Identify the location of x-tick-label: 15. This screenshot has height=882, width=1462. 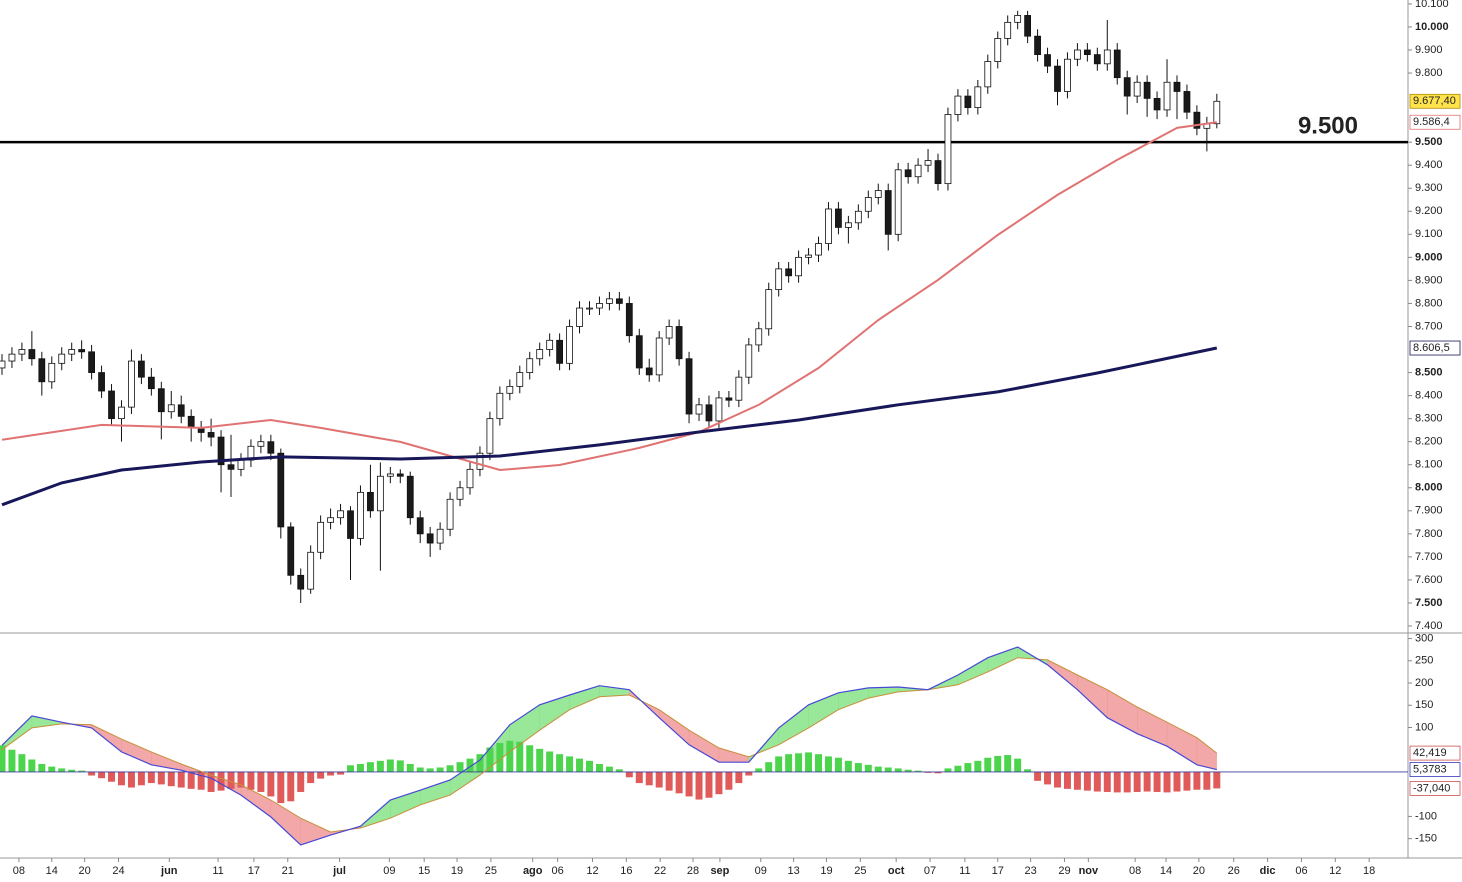
(424, 871).